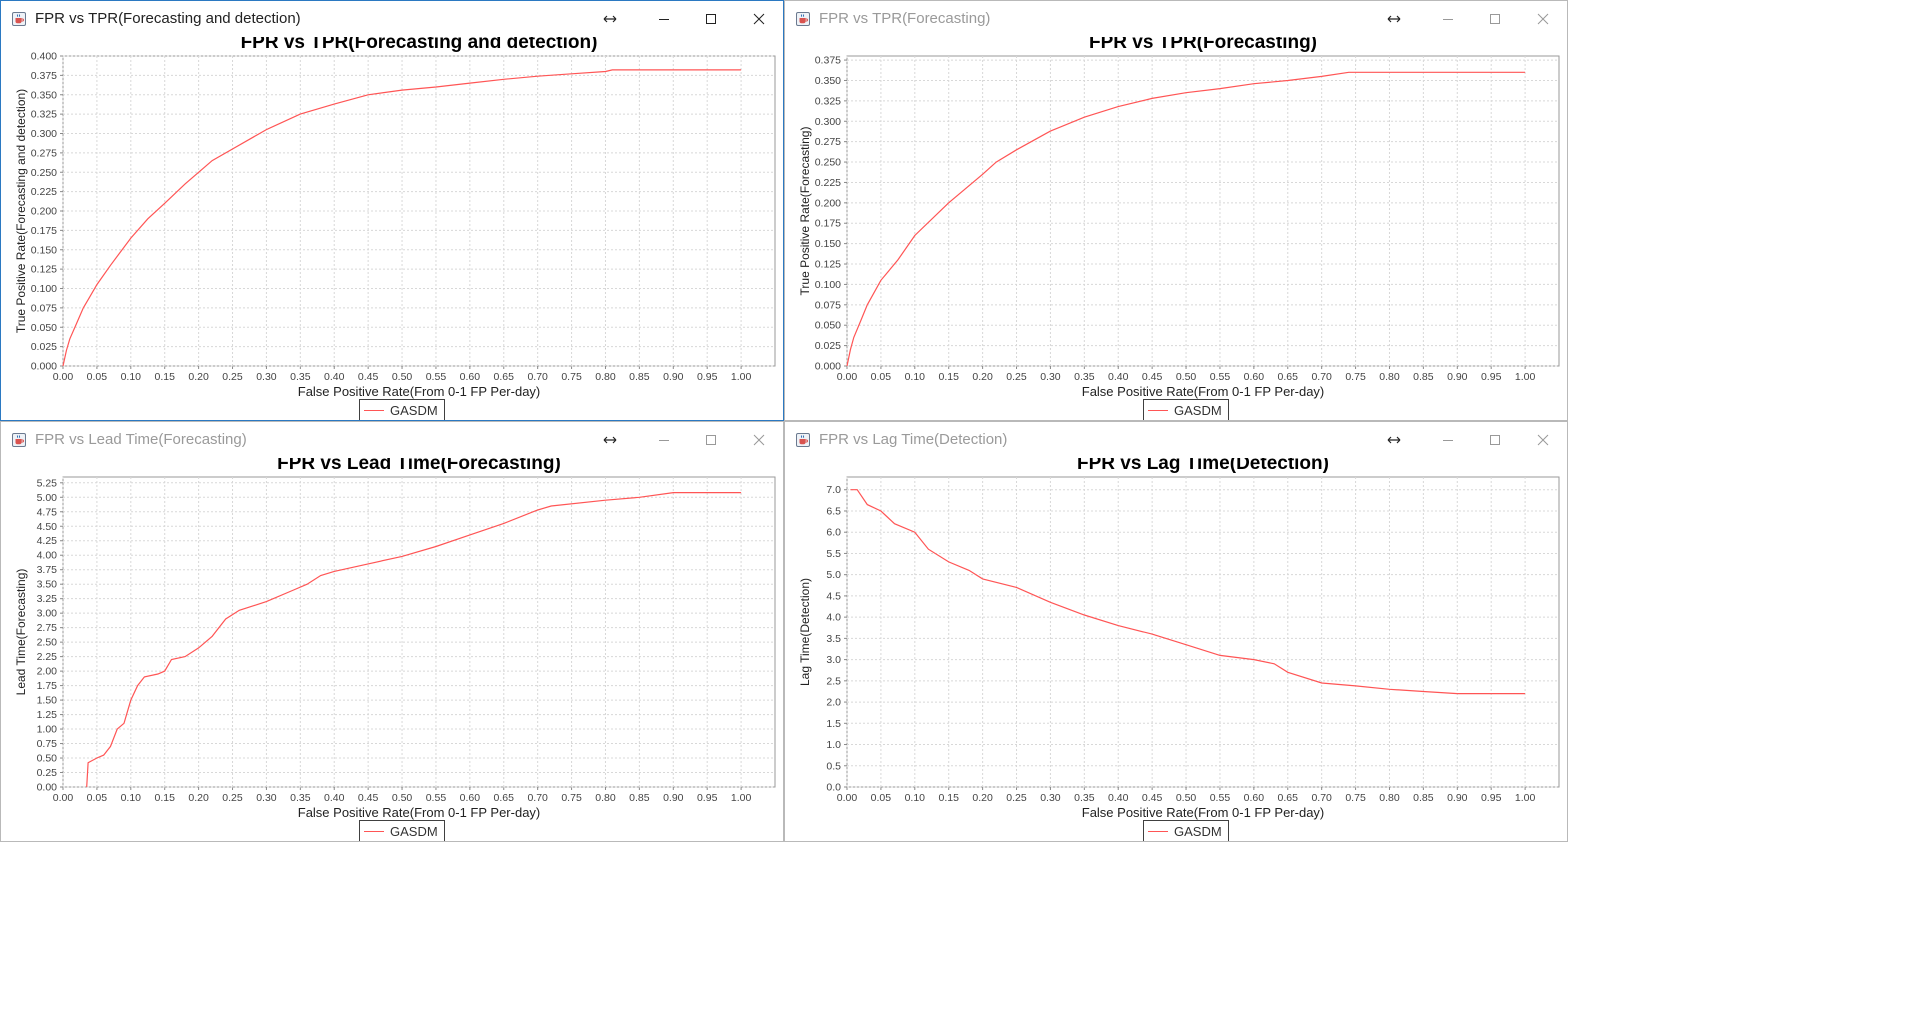  Describe the element at coordinates (833, 575) in the screenshot. I see `y-tick-label: 5.0` at that location.